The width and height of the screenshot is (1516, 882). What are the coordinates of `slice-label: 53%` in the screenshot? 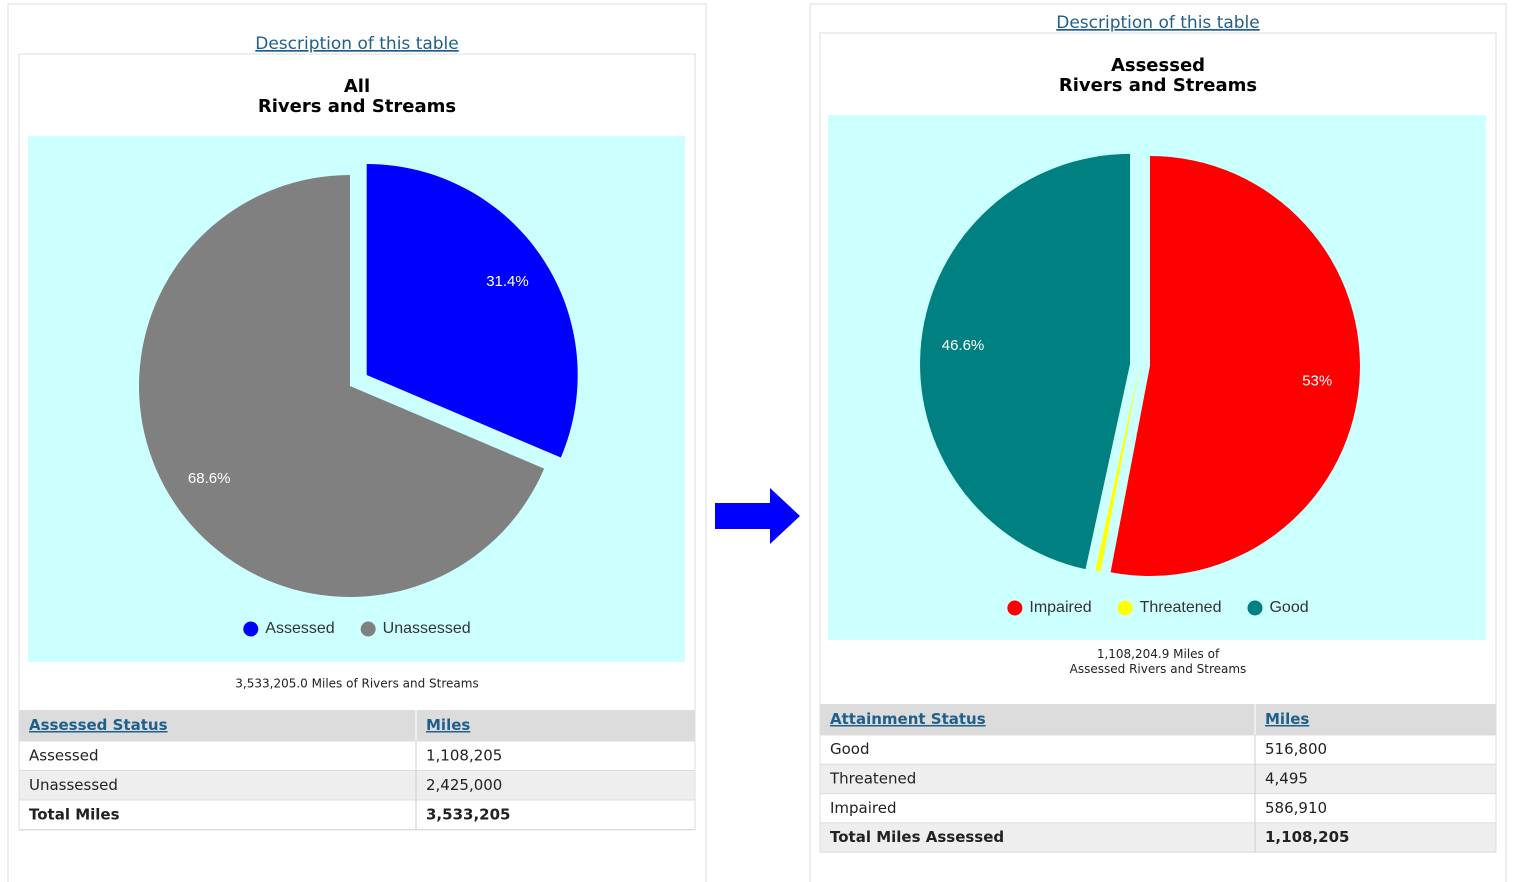 It's located at (1317, 381).